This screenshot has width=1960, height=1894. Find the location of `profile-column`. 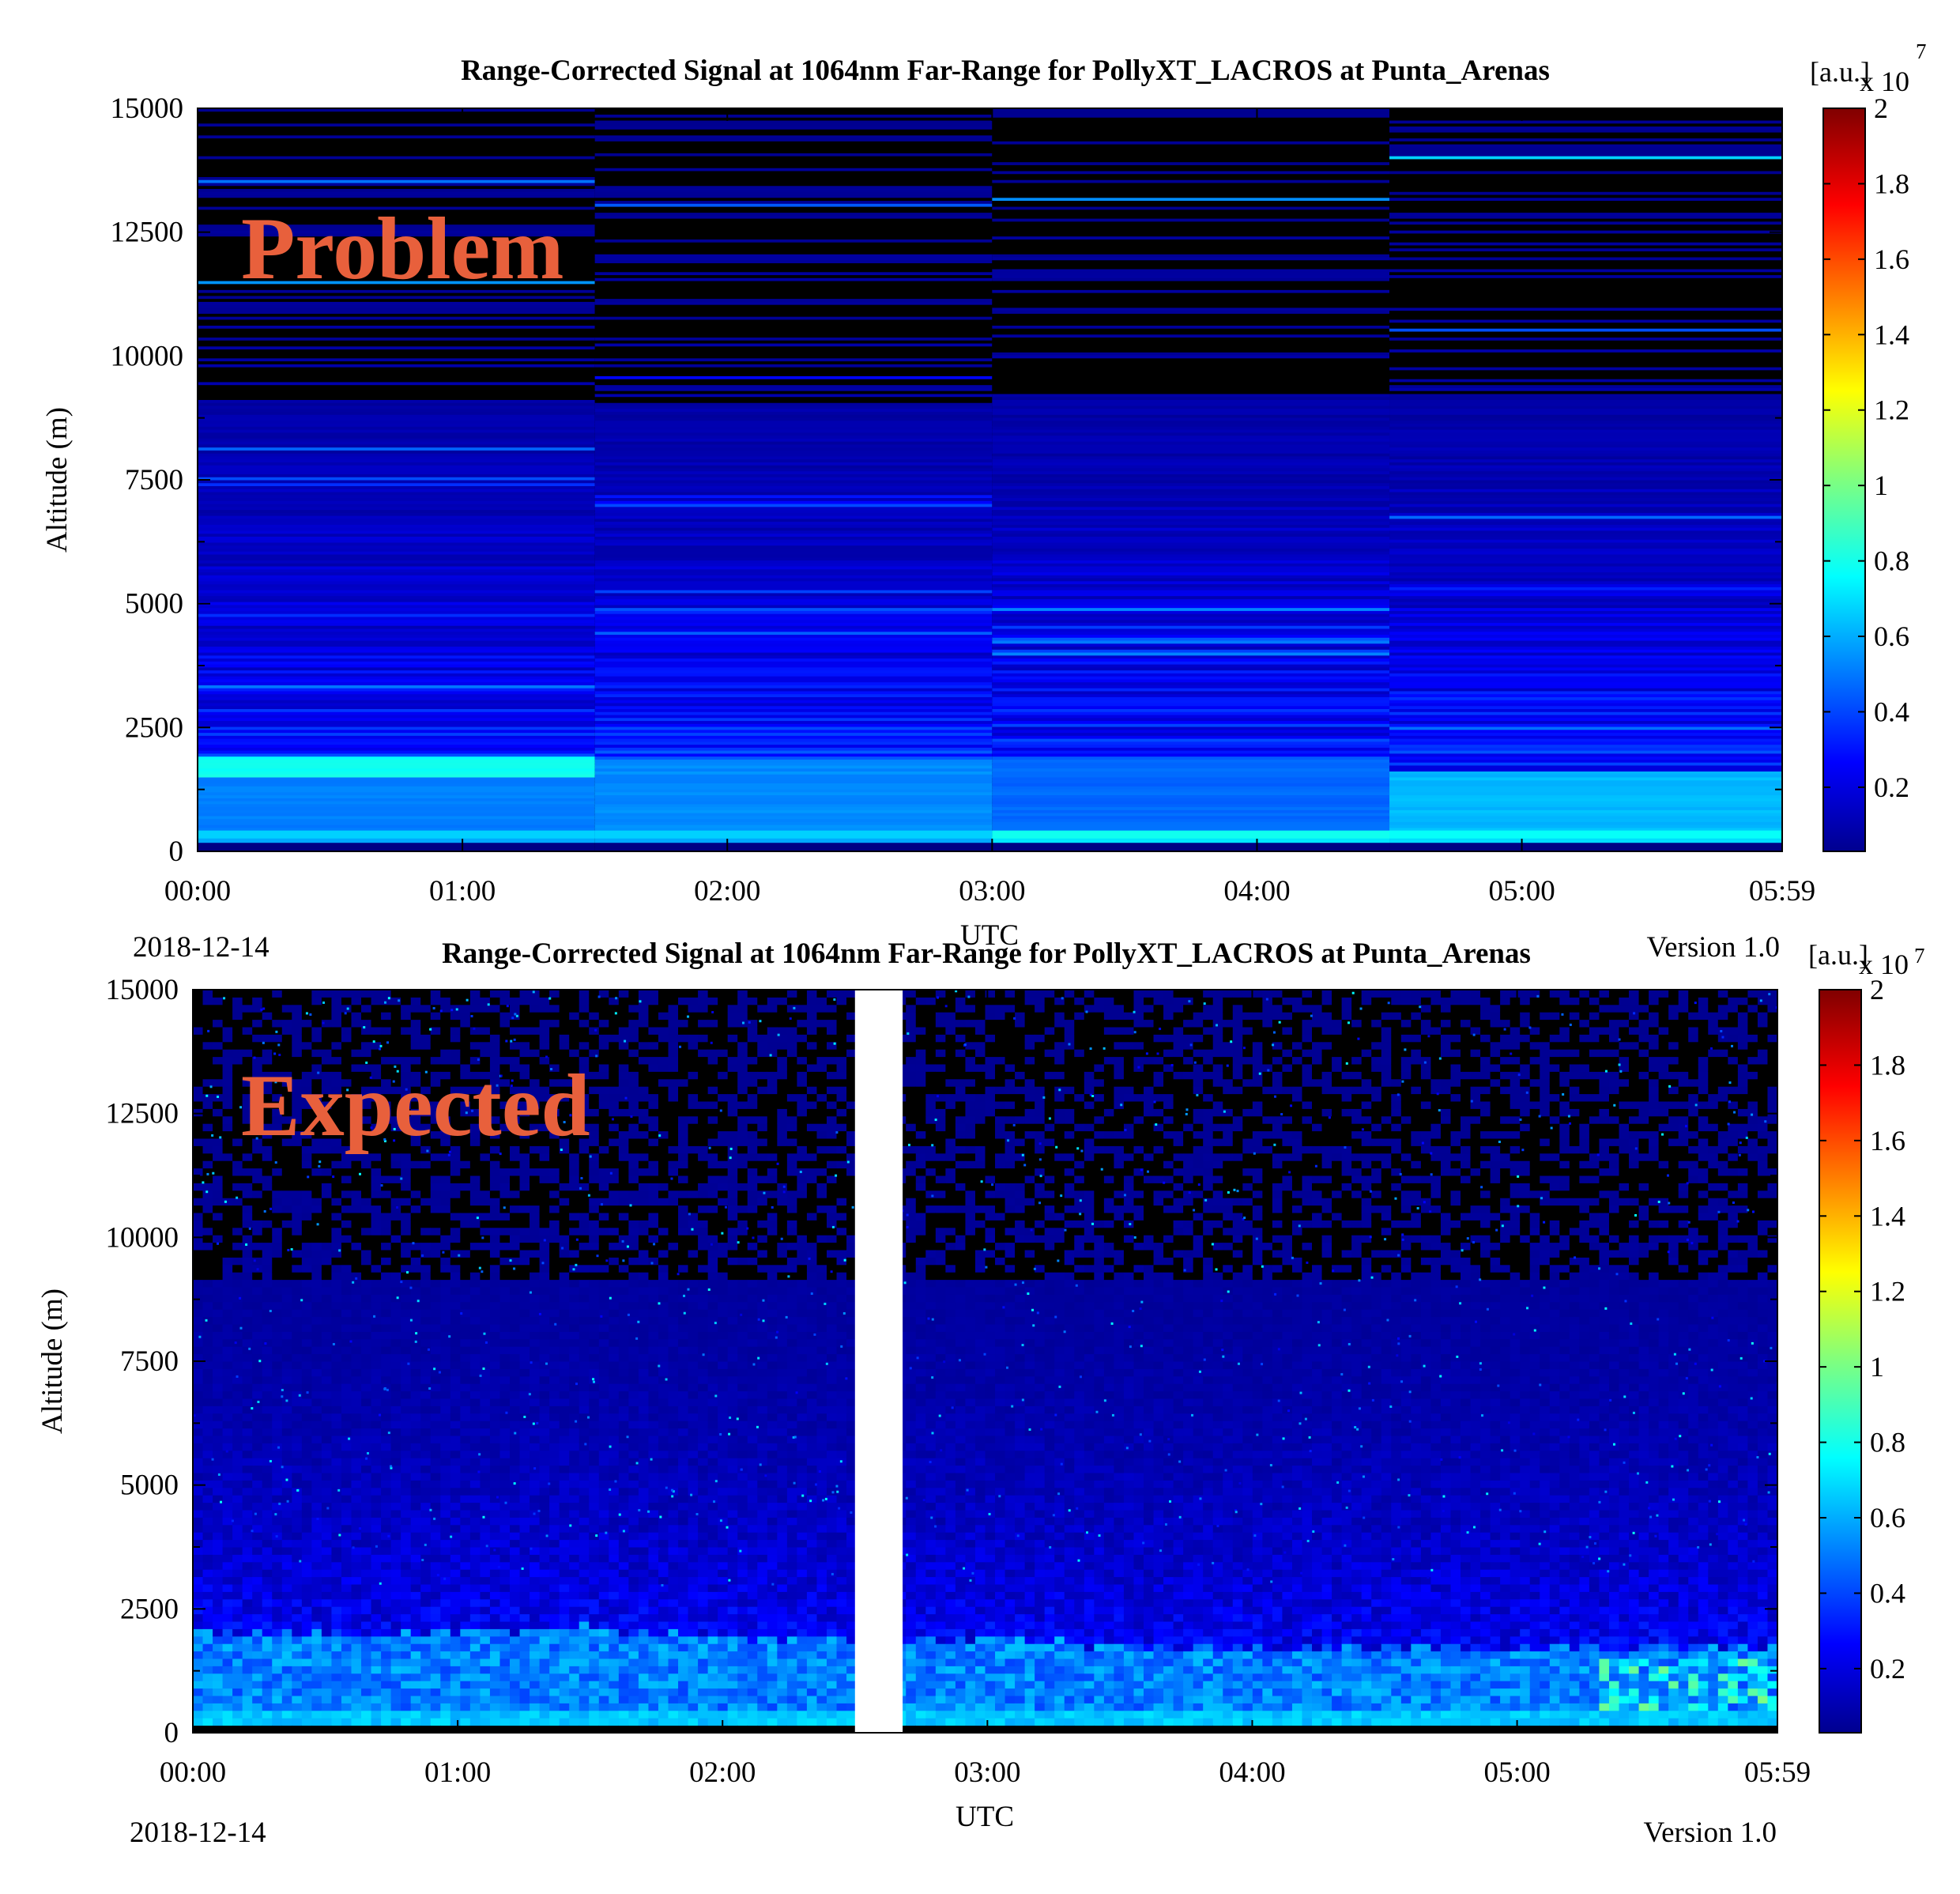

profile-column is located at coordinates (267, 1361).